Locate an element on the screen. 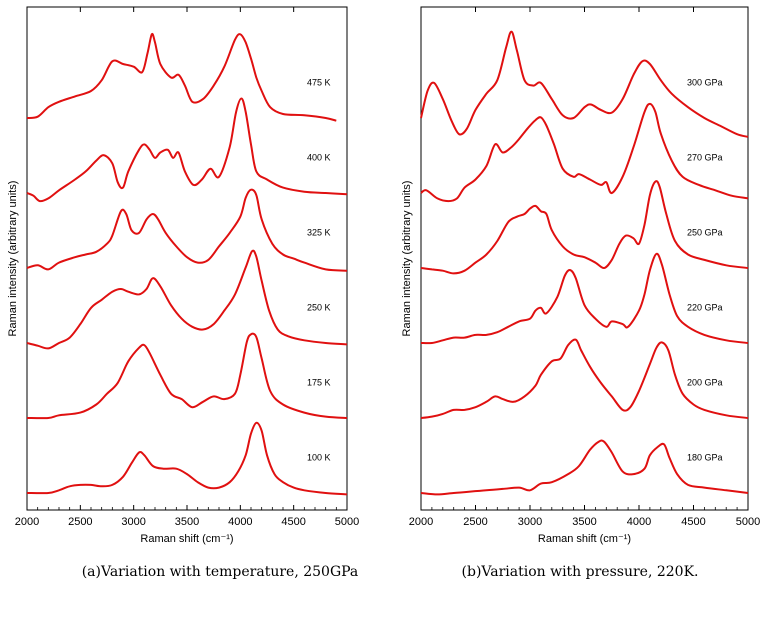  spectrum-line-b-300-gpa is located at coordinates (584, 84).